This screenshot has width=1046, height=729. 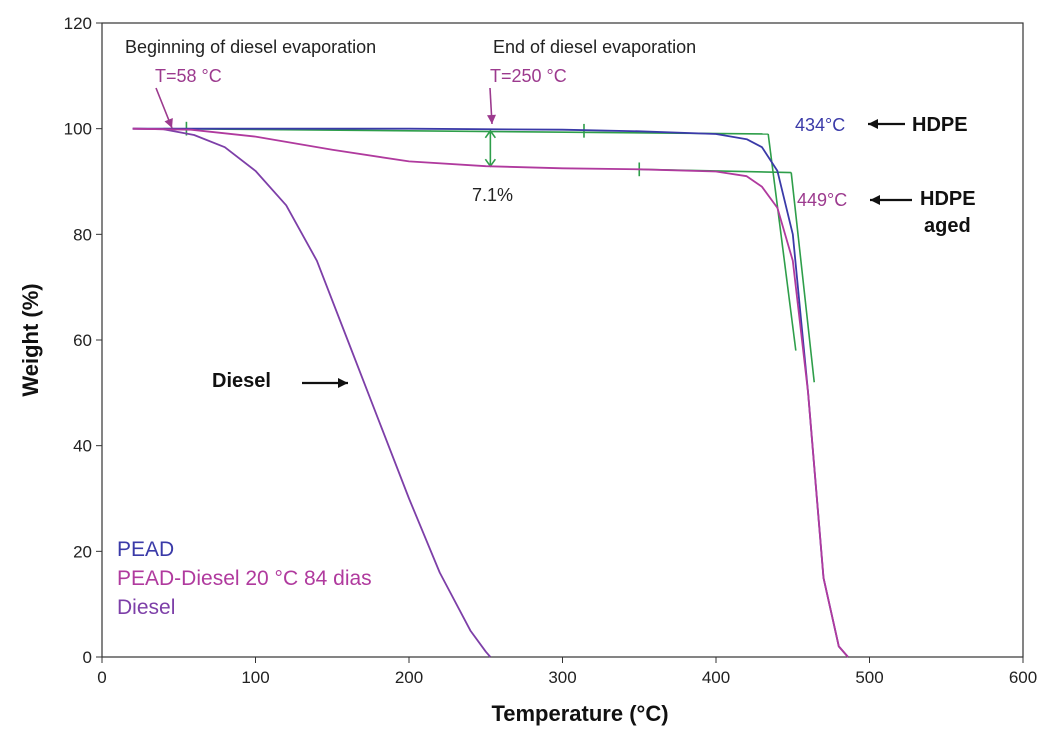 What do you see at coordinates (82, 446) in the screenshot?
I see `y-tick-label: 40` at bounding box center [82, 446].